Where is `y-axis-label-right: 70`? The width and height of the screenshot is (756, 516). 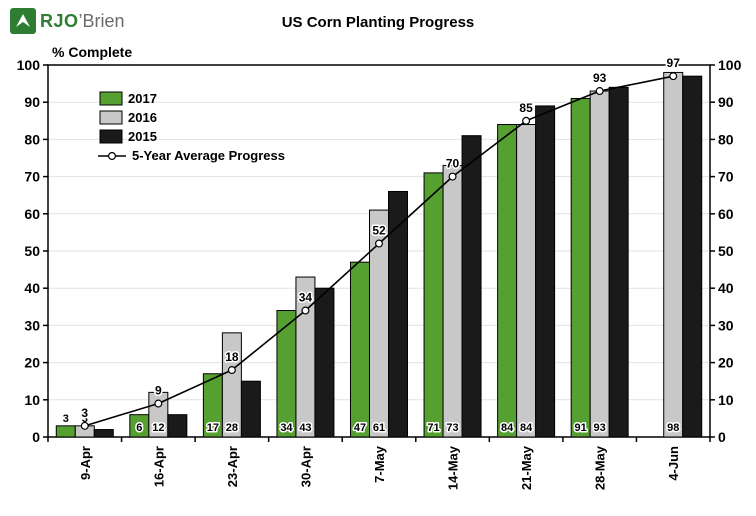
y-axis-label-right: 70 is located at coordinates (726, 177).